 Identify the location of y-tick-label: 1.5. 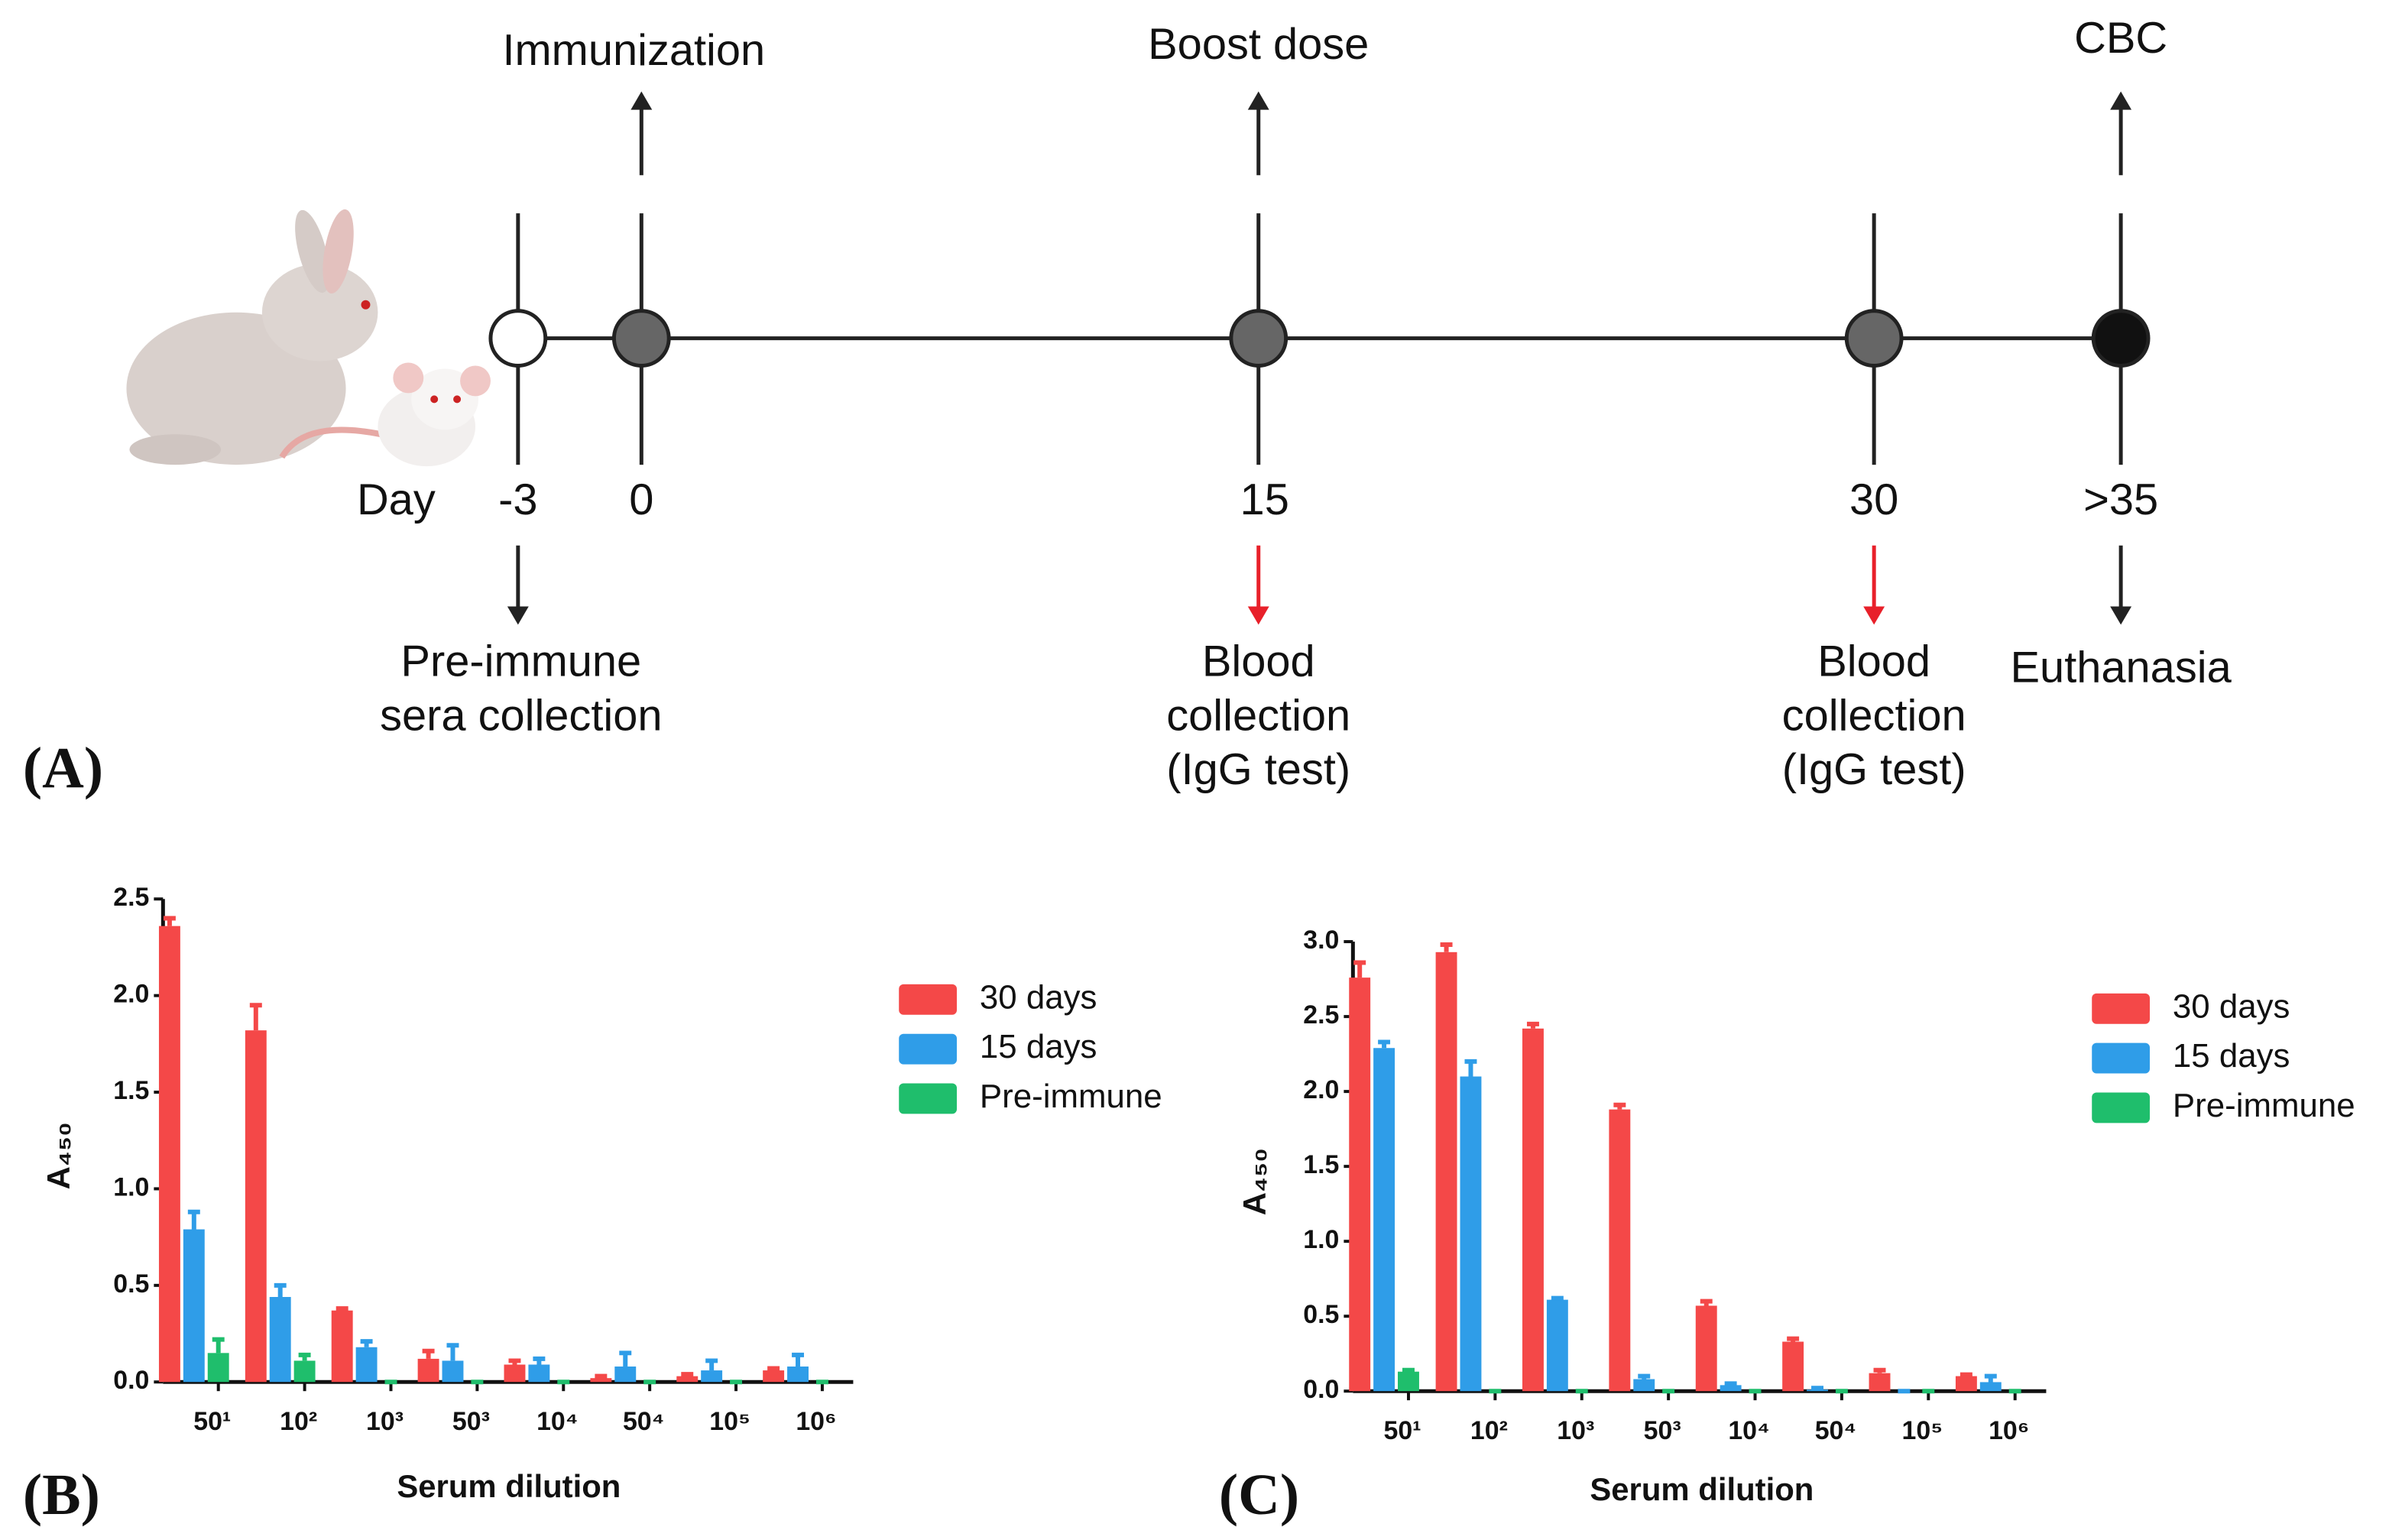
(1321, 1164).